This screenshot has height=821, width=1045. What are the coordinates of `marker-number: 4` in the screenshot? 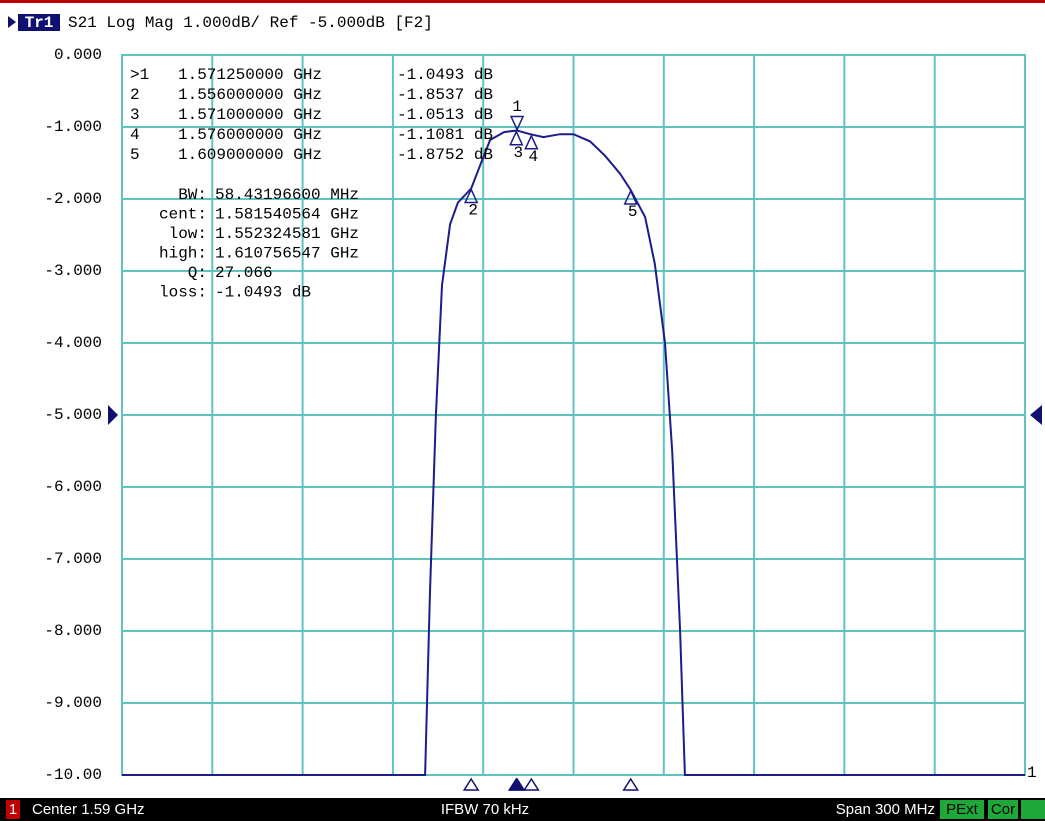 It's located at (534, 157).